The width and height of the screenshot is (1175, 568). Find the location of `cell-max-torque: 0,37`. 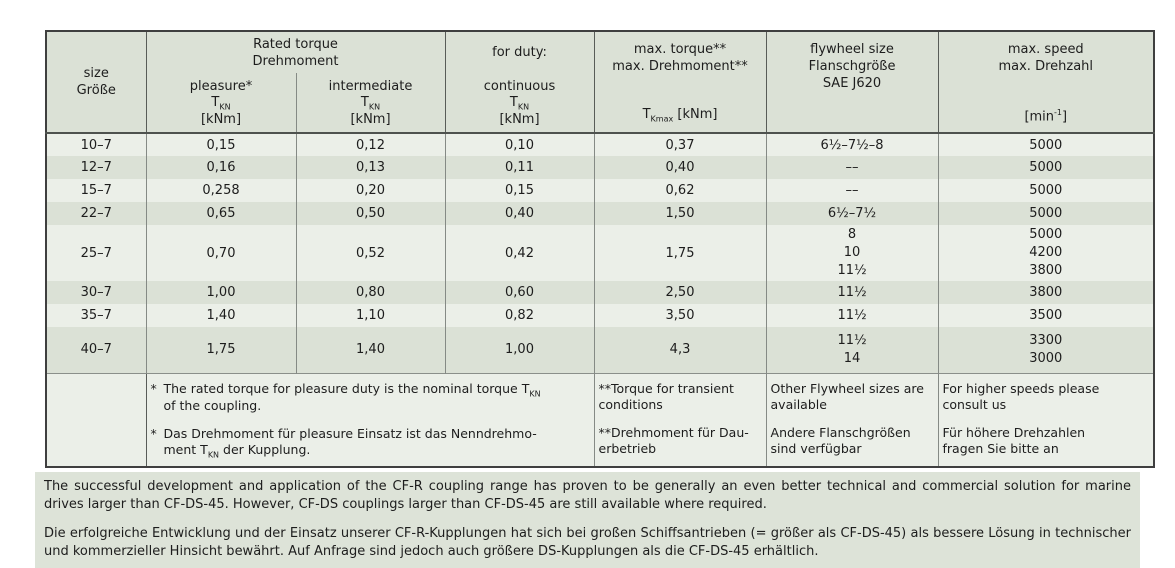

cell-max-torque: 0,37 is located at coordinates (680, 144).